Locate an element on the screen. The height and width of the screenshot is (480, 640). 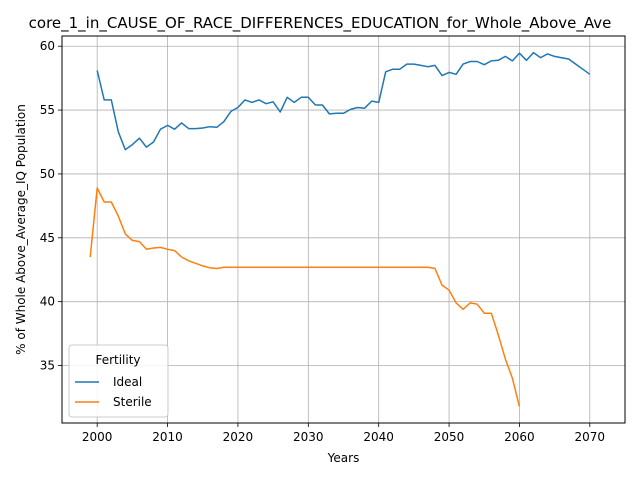
y-tick-label: 60 is located at coordinates (47, 46).